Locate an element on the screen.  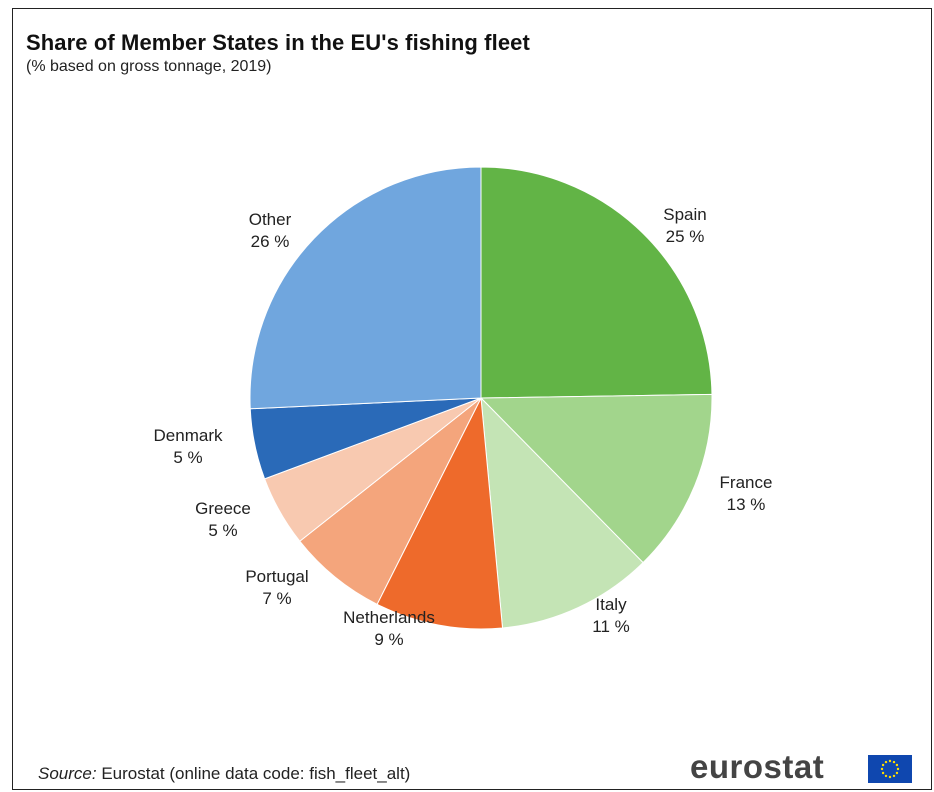
slice-label-netherlands: Netherlands is located at coordinates (389, 617).